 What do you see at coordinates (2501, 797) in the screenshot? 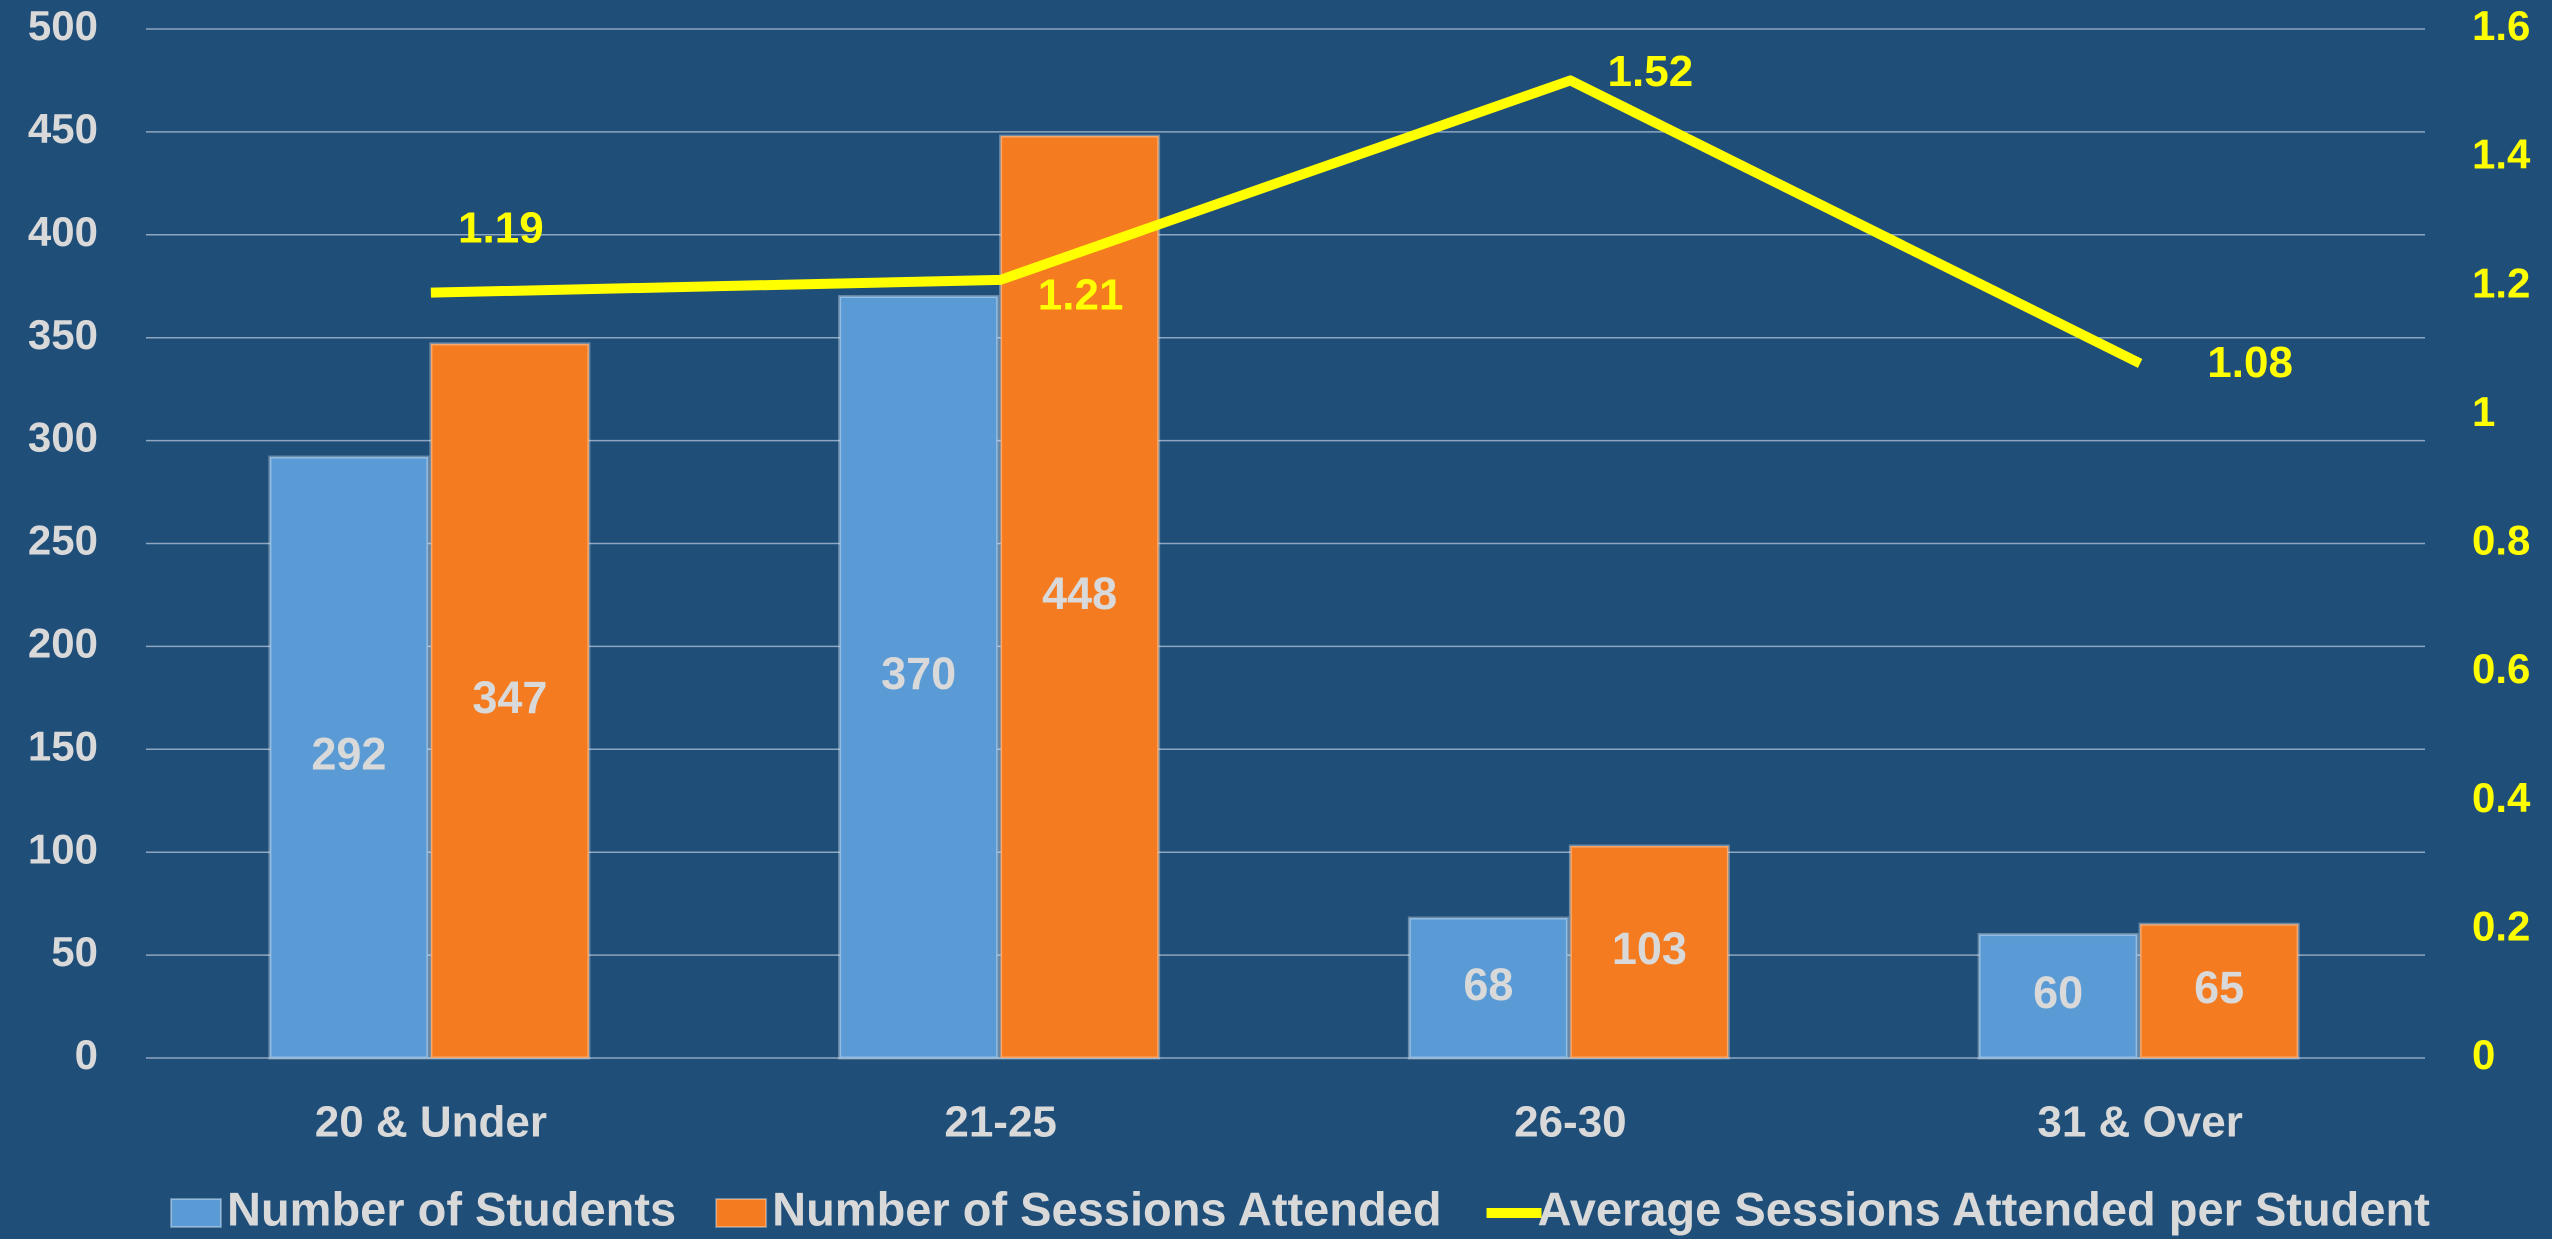
I see `y2-tick-label: 0.4` at bounding box center [2501, 797].